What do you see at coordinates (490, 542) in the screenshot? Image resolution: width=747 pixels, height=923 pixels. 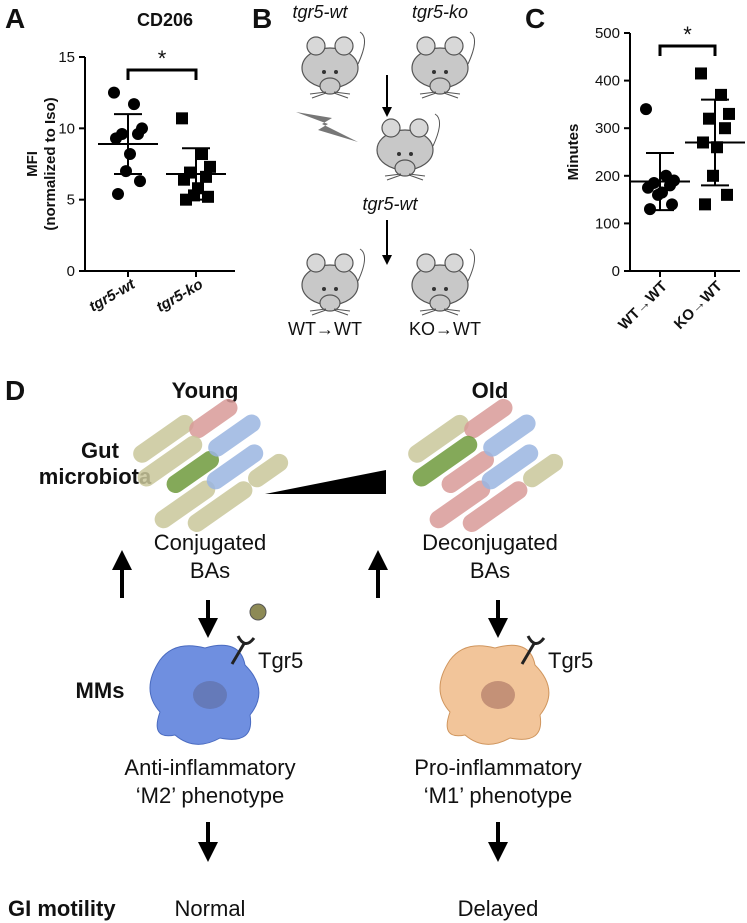 I see `bile-acid-label: Deconjugated` at bounding box center [490, 542].